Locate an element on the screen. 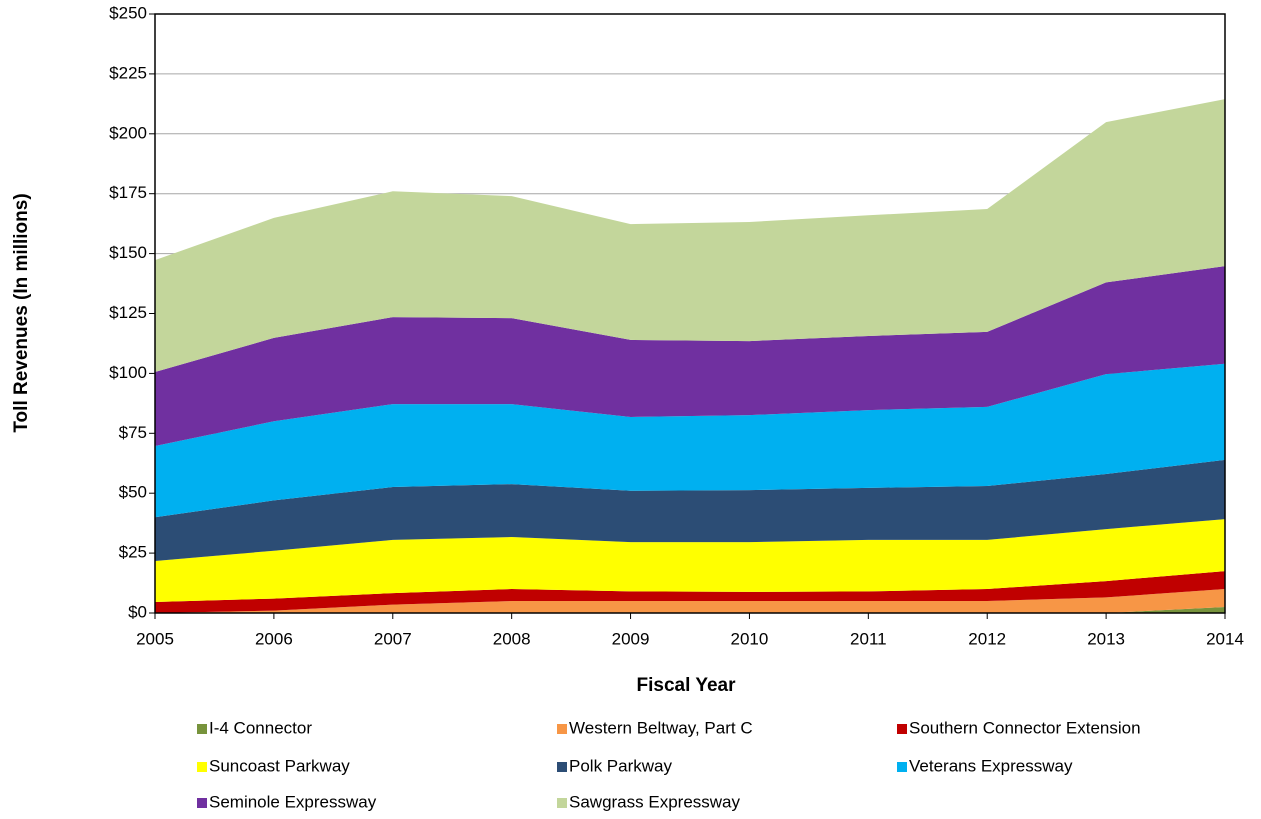 Image resolution: width=1261 pixels, height=819 pixels. x-axis-title: Fiscal Year is located at coordinates (687, 685).